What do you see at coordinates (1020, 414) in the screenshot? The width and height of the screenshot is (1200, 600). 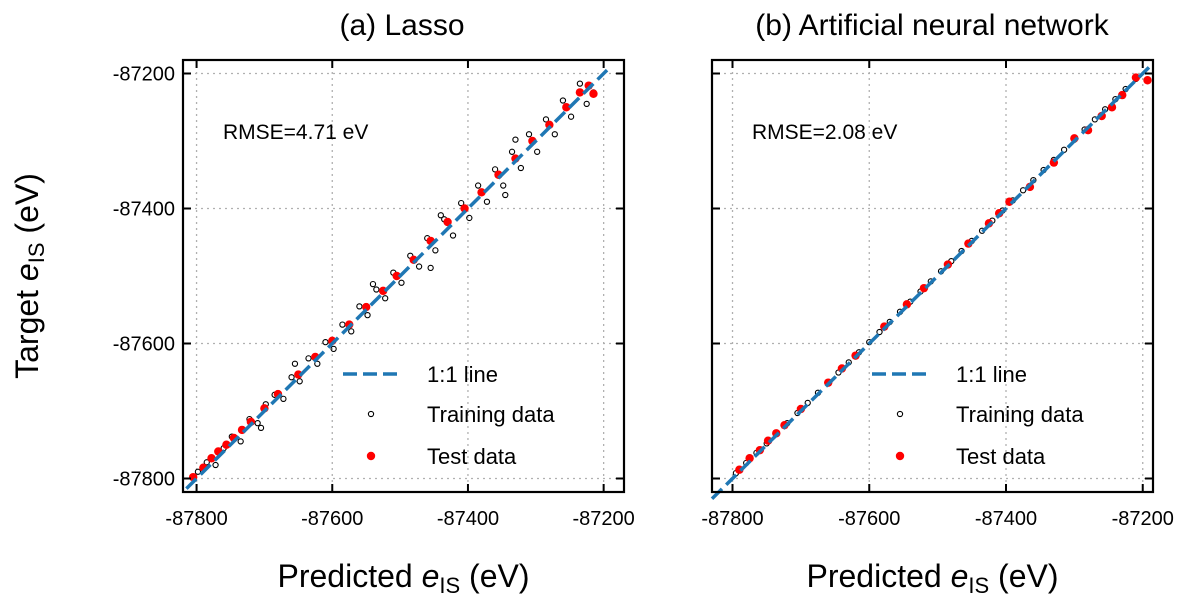 I see `panel-b-legend-training-label: Training data` at bounding box center [1020, 414].